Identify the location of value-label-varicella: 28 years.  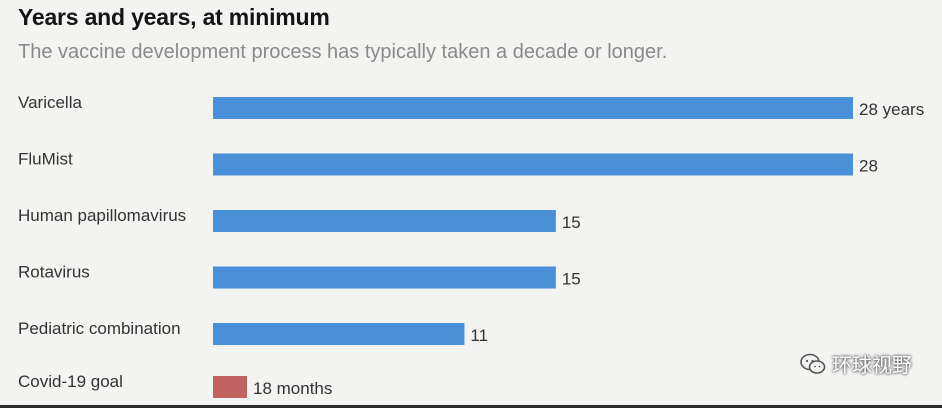
(891, 109).